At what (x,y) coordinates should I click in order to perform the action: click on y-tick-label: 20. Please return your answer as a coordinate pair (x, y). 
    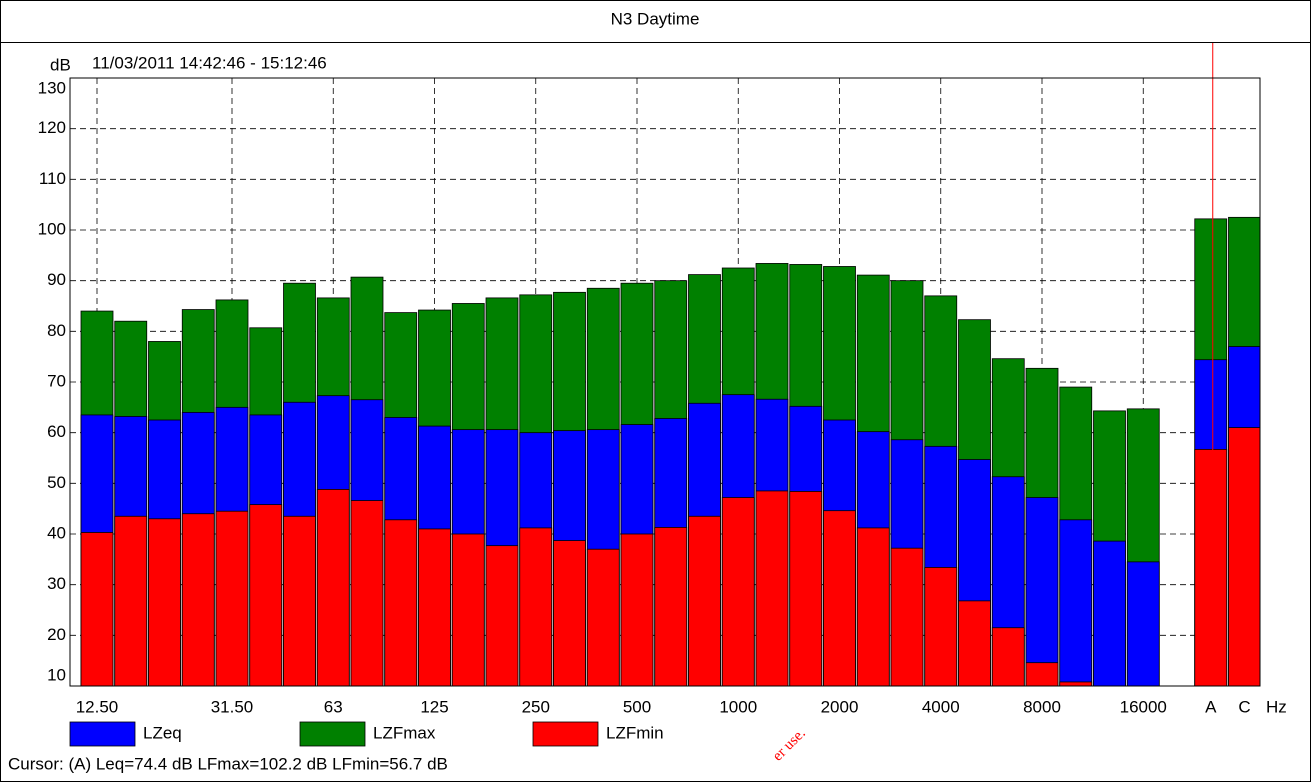
    Looking at the image, I should click on (56, 634).